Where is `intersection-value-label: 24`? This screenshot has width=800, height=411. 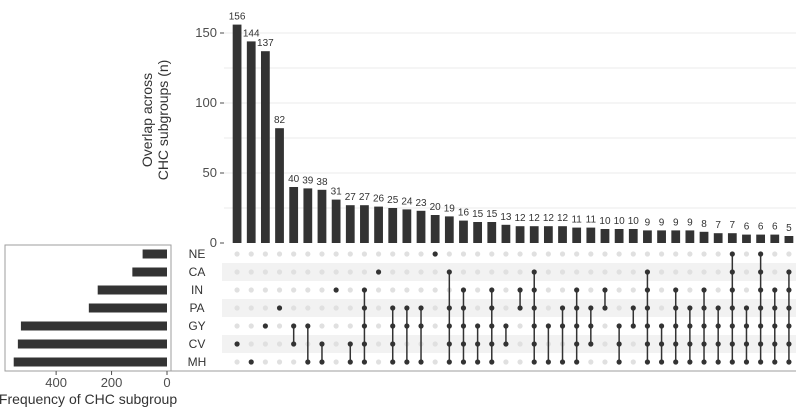 intersection-value-label: 24 is located at coordinates (407, 201).